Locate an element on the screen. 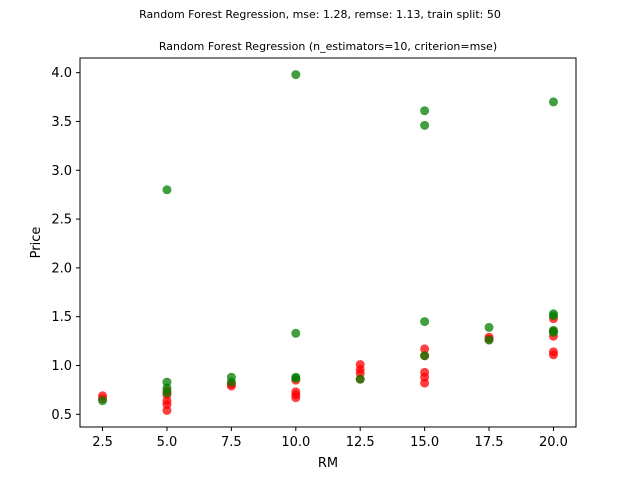 The width and height of the screenshot is (640, 480). y-tick-label: 2.0 is located at coordinates (61, 268).